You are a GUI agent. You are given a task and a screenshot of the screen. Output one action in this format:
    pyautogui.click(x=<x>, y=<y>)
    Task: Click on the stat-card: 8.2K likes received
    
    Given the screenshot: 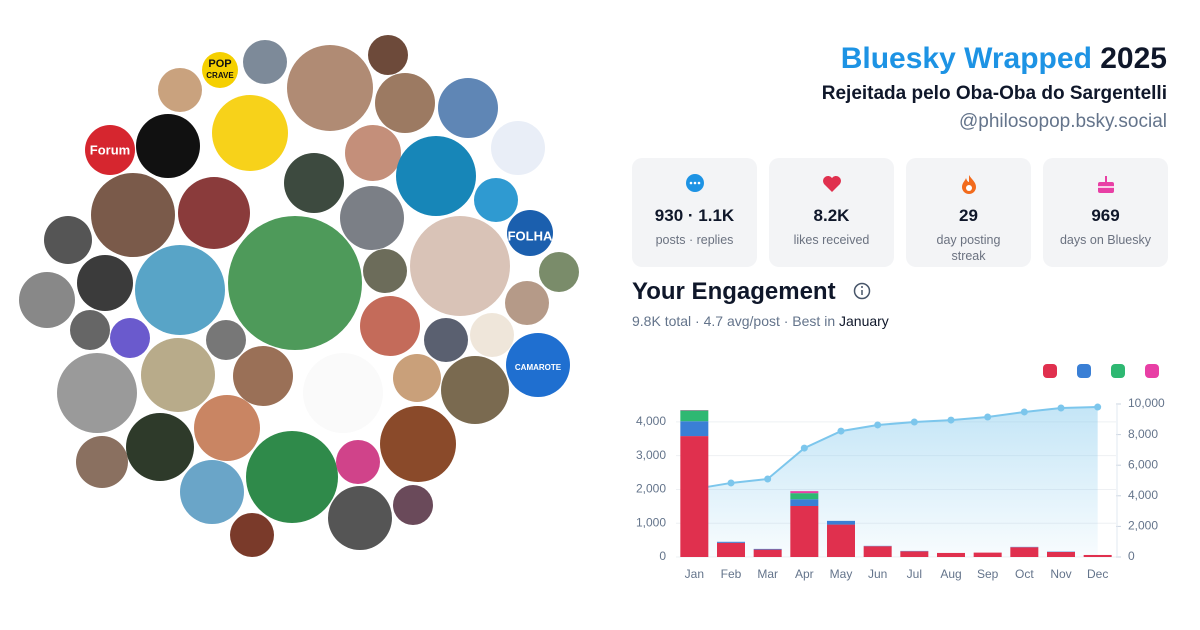 What is the action you would take?
    pyautogui.click(x=831, y=212)
    